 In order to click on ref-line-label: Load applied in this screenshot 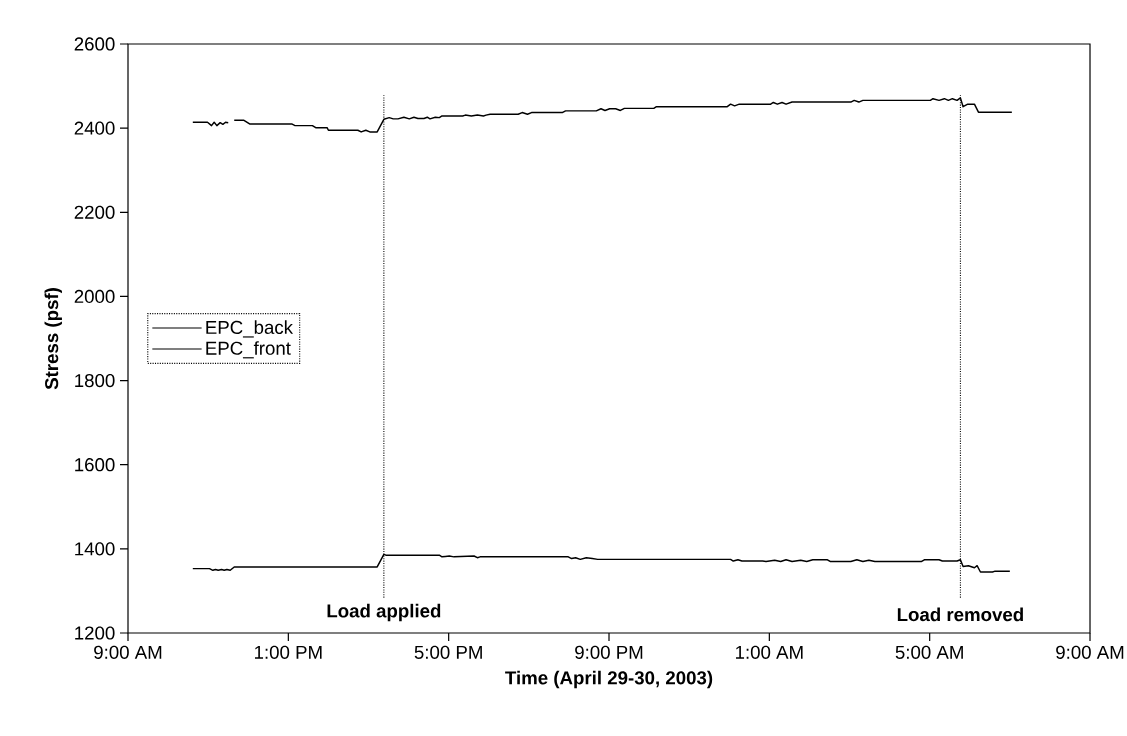, I will do `click(384, 612)`.